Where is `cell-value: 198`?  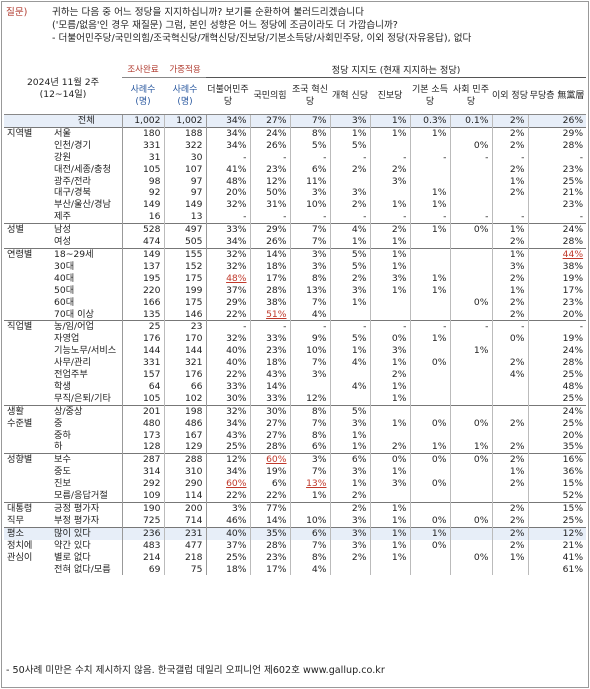 cell-value: 198 is located at coordinates (184, 411).